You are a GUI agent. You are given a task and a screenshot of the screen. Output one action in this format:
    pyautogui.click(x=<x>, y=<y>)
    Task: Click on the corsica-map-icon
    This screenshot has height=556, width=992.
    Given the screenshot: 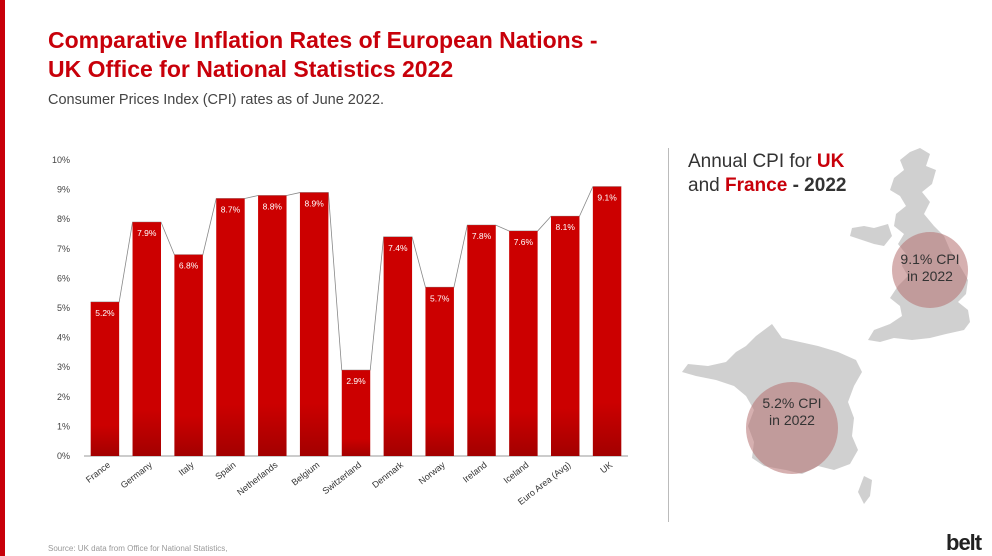 What is the action you would take?
    pyautogui.click(x=865, y=490)
    